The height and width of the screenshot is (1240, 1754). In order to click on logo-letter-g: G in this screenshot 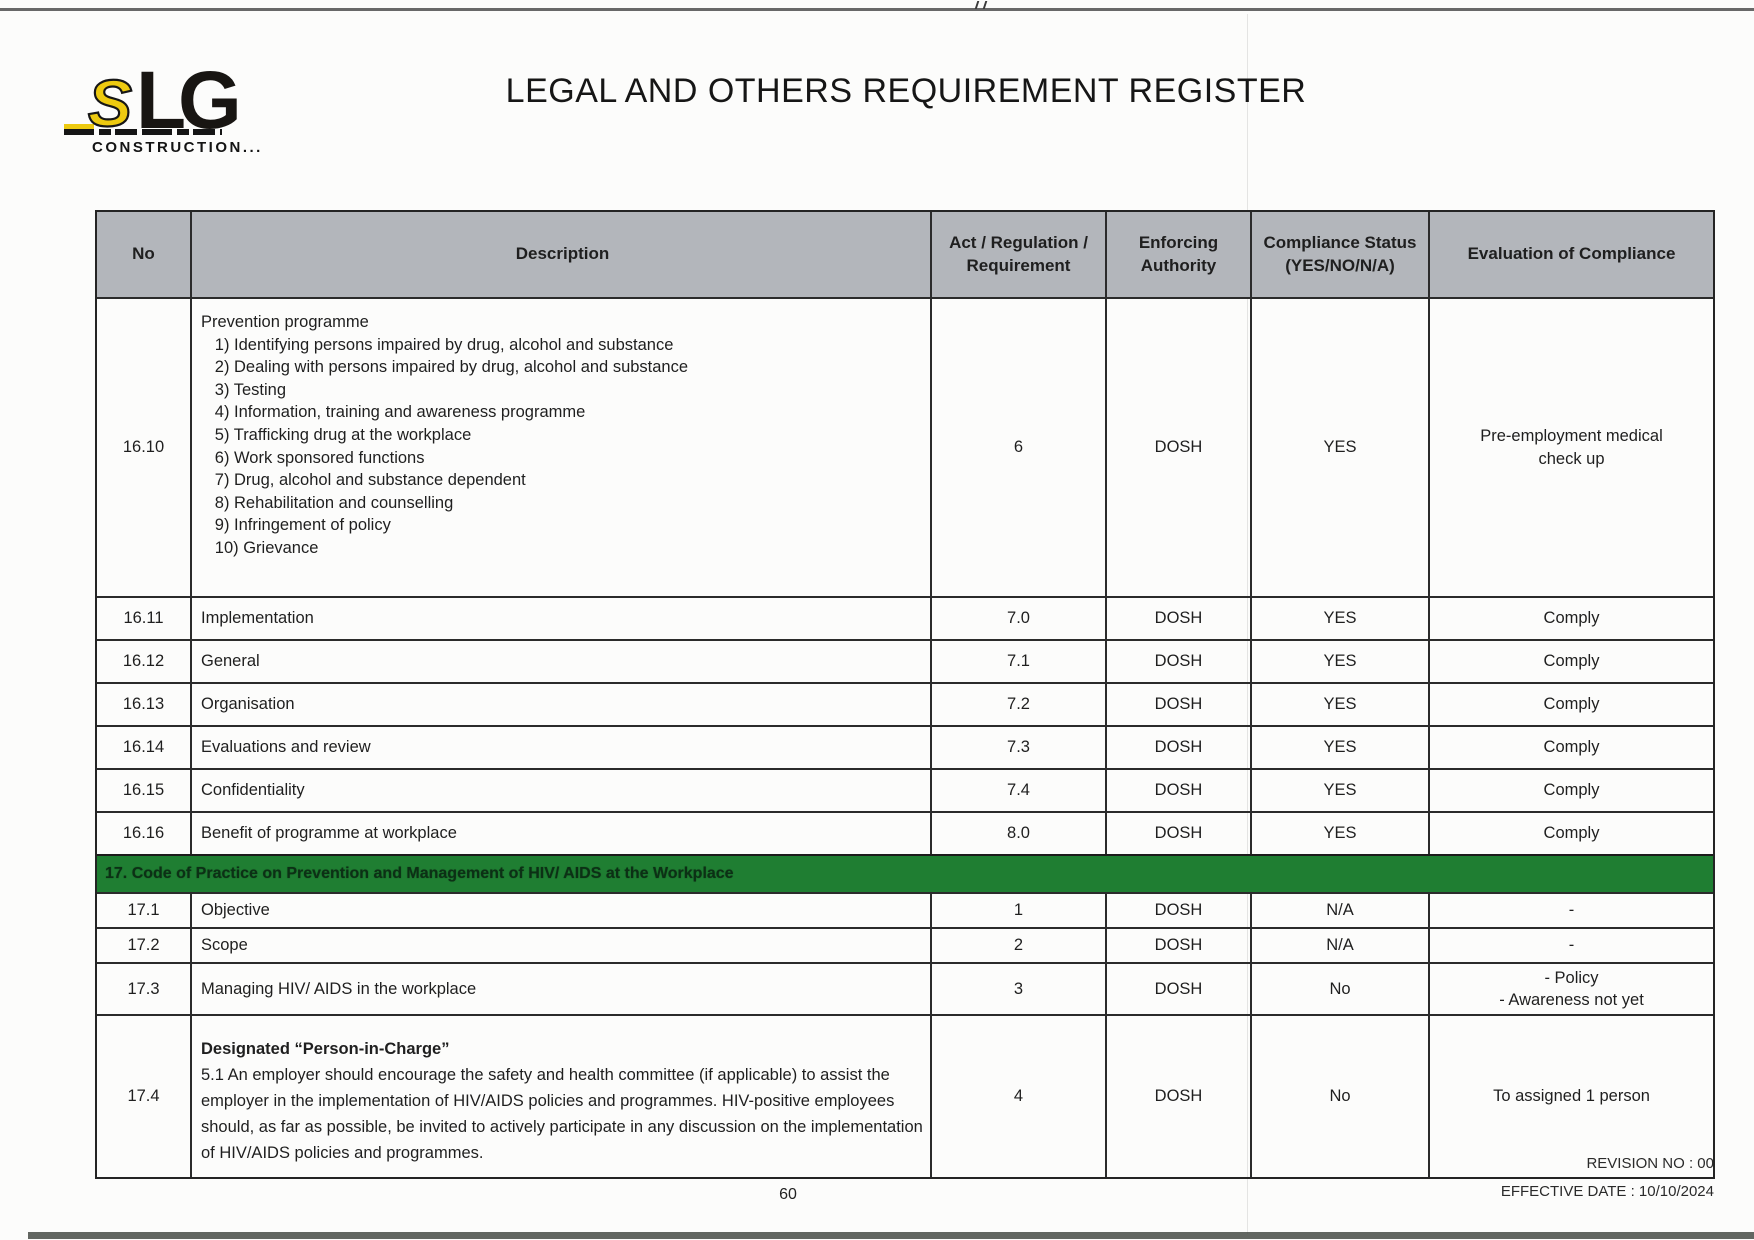, I will do `click(210, 100)`.